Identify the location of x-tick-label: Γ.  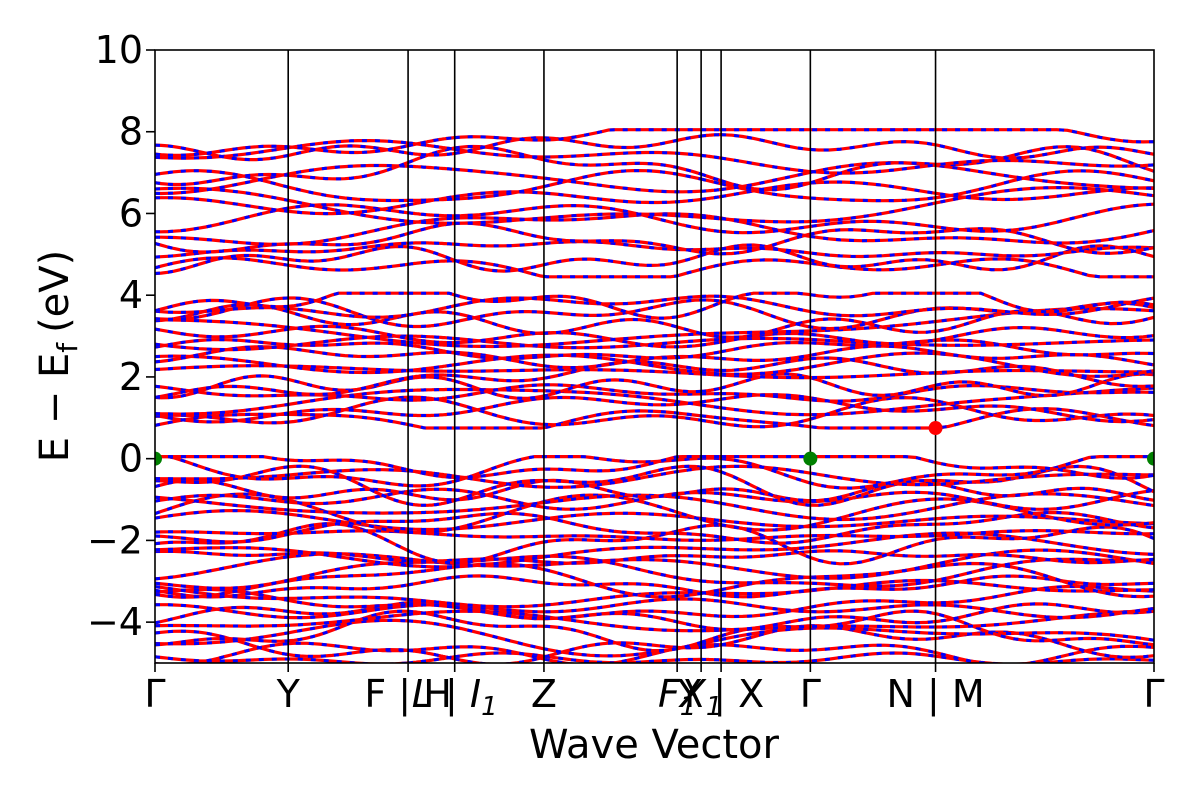
(154, 694).